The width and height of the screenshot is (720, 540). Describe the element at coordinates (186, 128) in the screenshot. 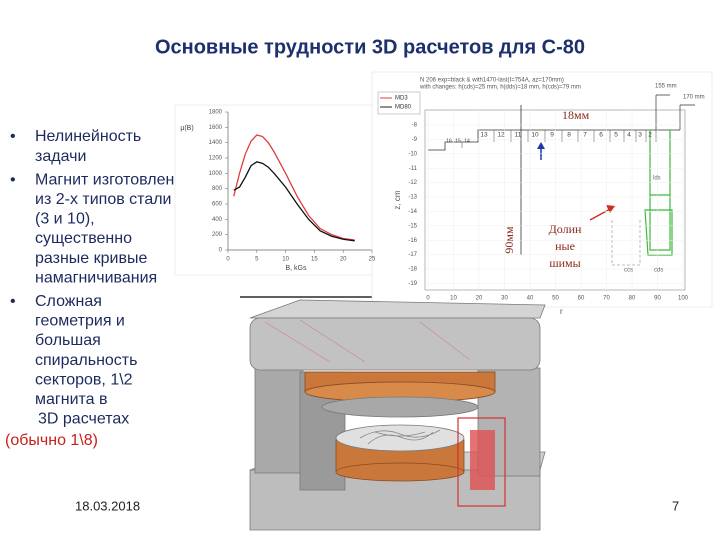

I see `y-axis-label: μ(B)` at that location.